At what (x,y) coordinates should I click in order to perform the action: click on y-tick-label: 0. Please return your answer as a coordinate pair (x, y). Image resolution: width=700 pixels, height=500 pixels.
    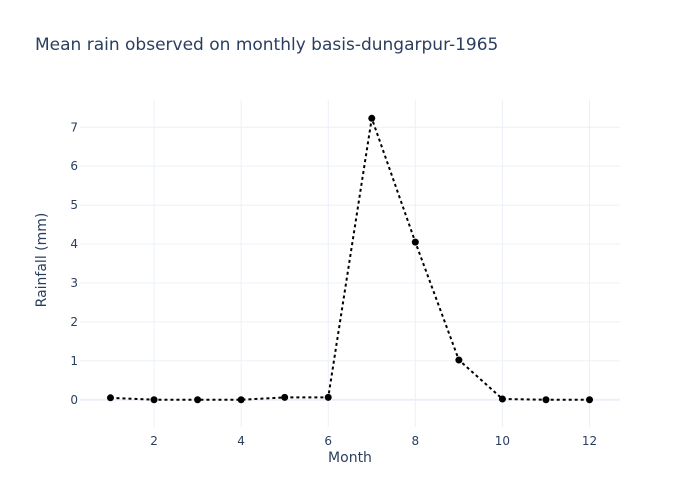
    Looking at the image, I should click on (74, 400).